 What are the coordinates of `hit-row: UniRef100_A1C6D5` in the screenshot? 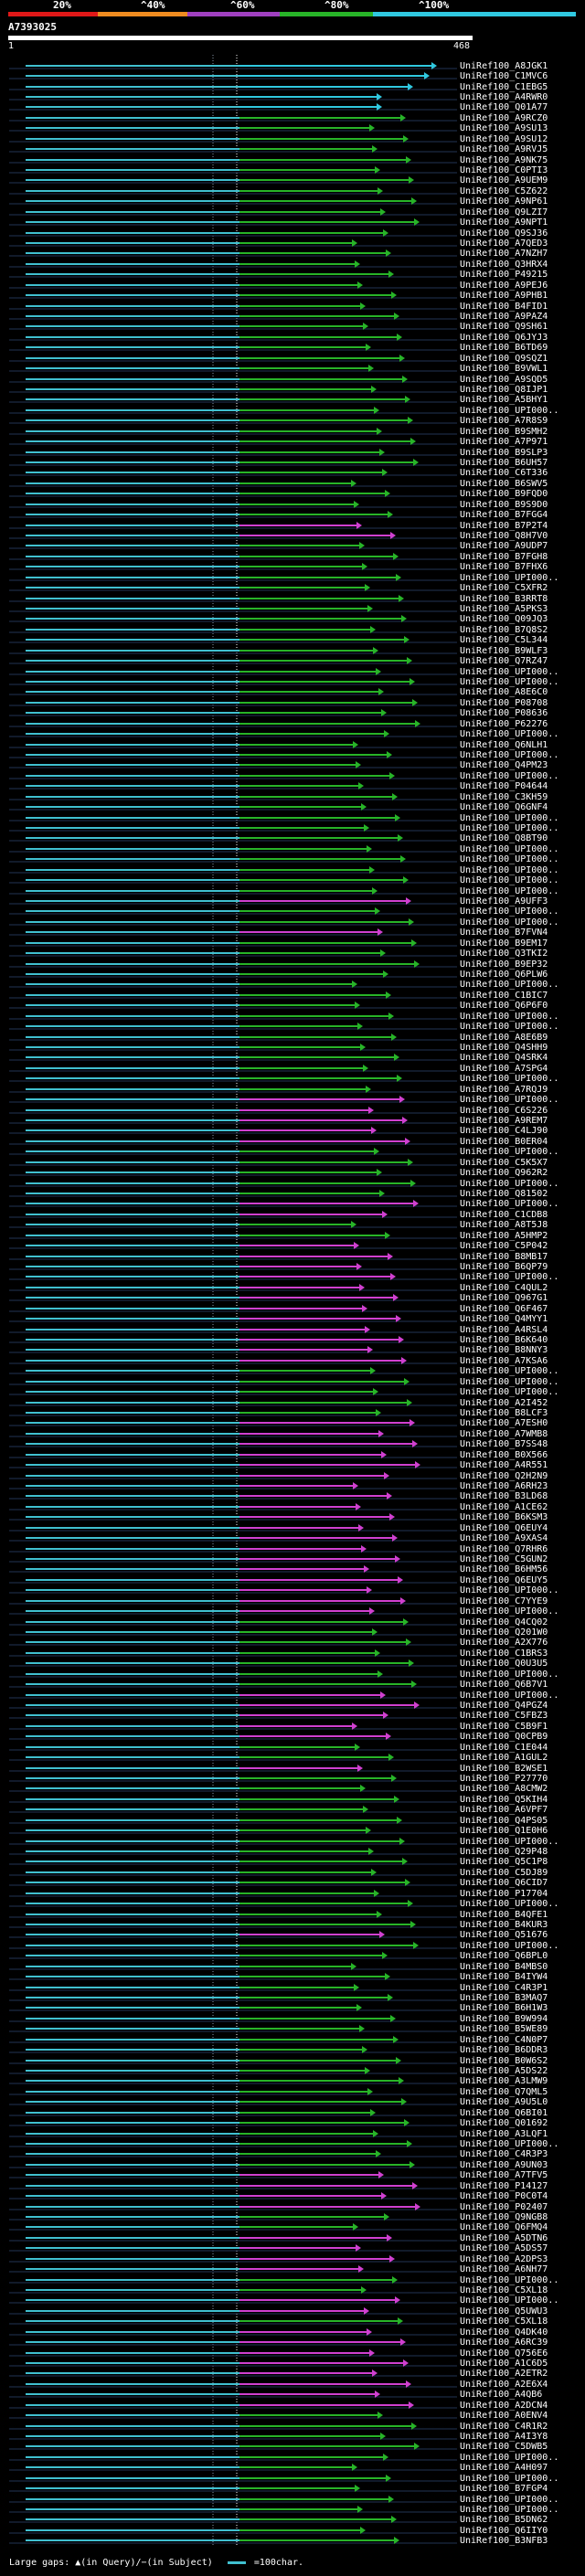 It's located at (287, 2364).